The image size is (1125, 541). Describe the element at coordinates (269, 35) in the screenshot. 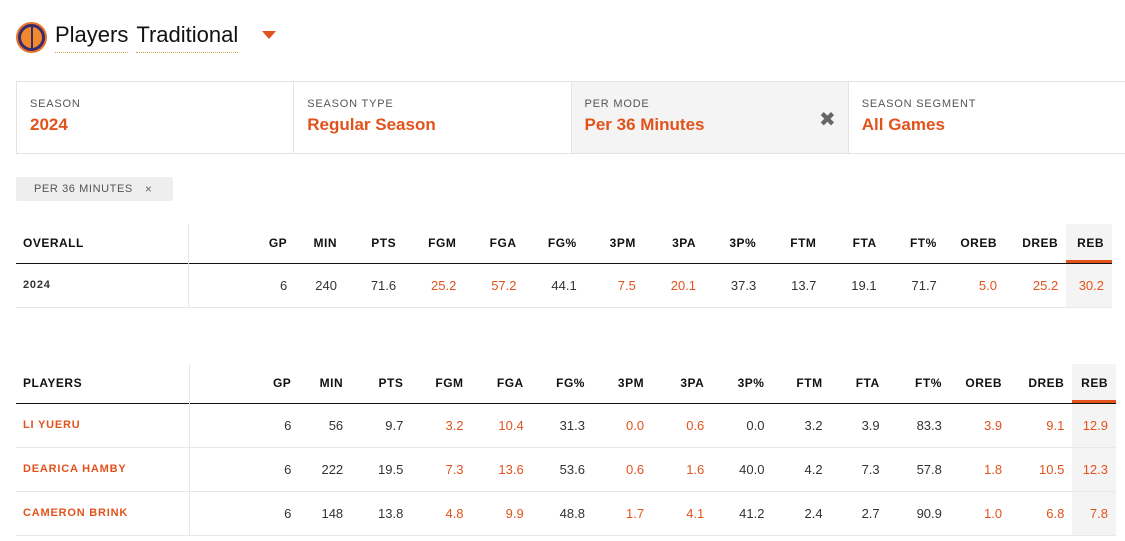

I see `chevron-down-icon` at that location.